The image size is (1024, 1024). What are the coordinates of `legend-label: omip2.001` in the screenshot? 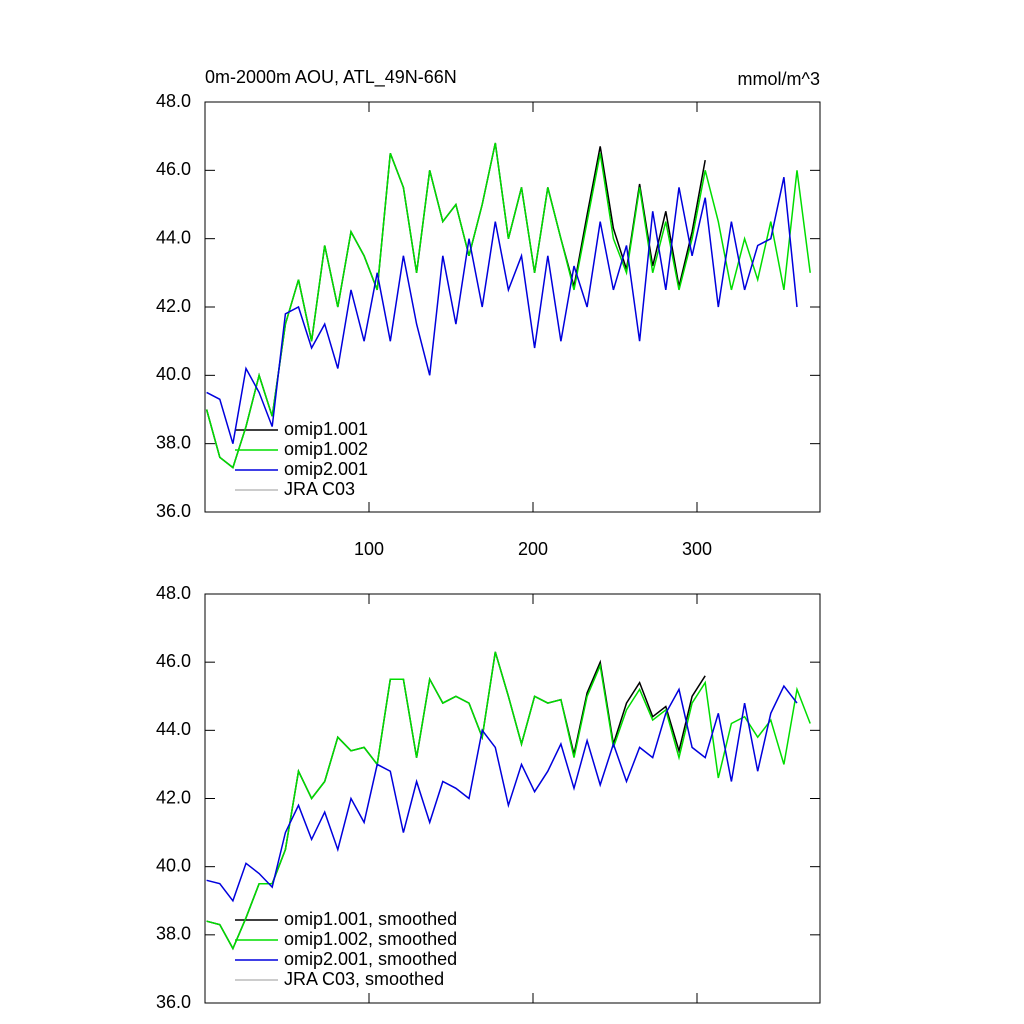 It's located at (326, 469).